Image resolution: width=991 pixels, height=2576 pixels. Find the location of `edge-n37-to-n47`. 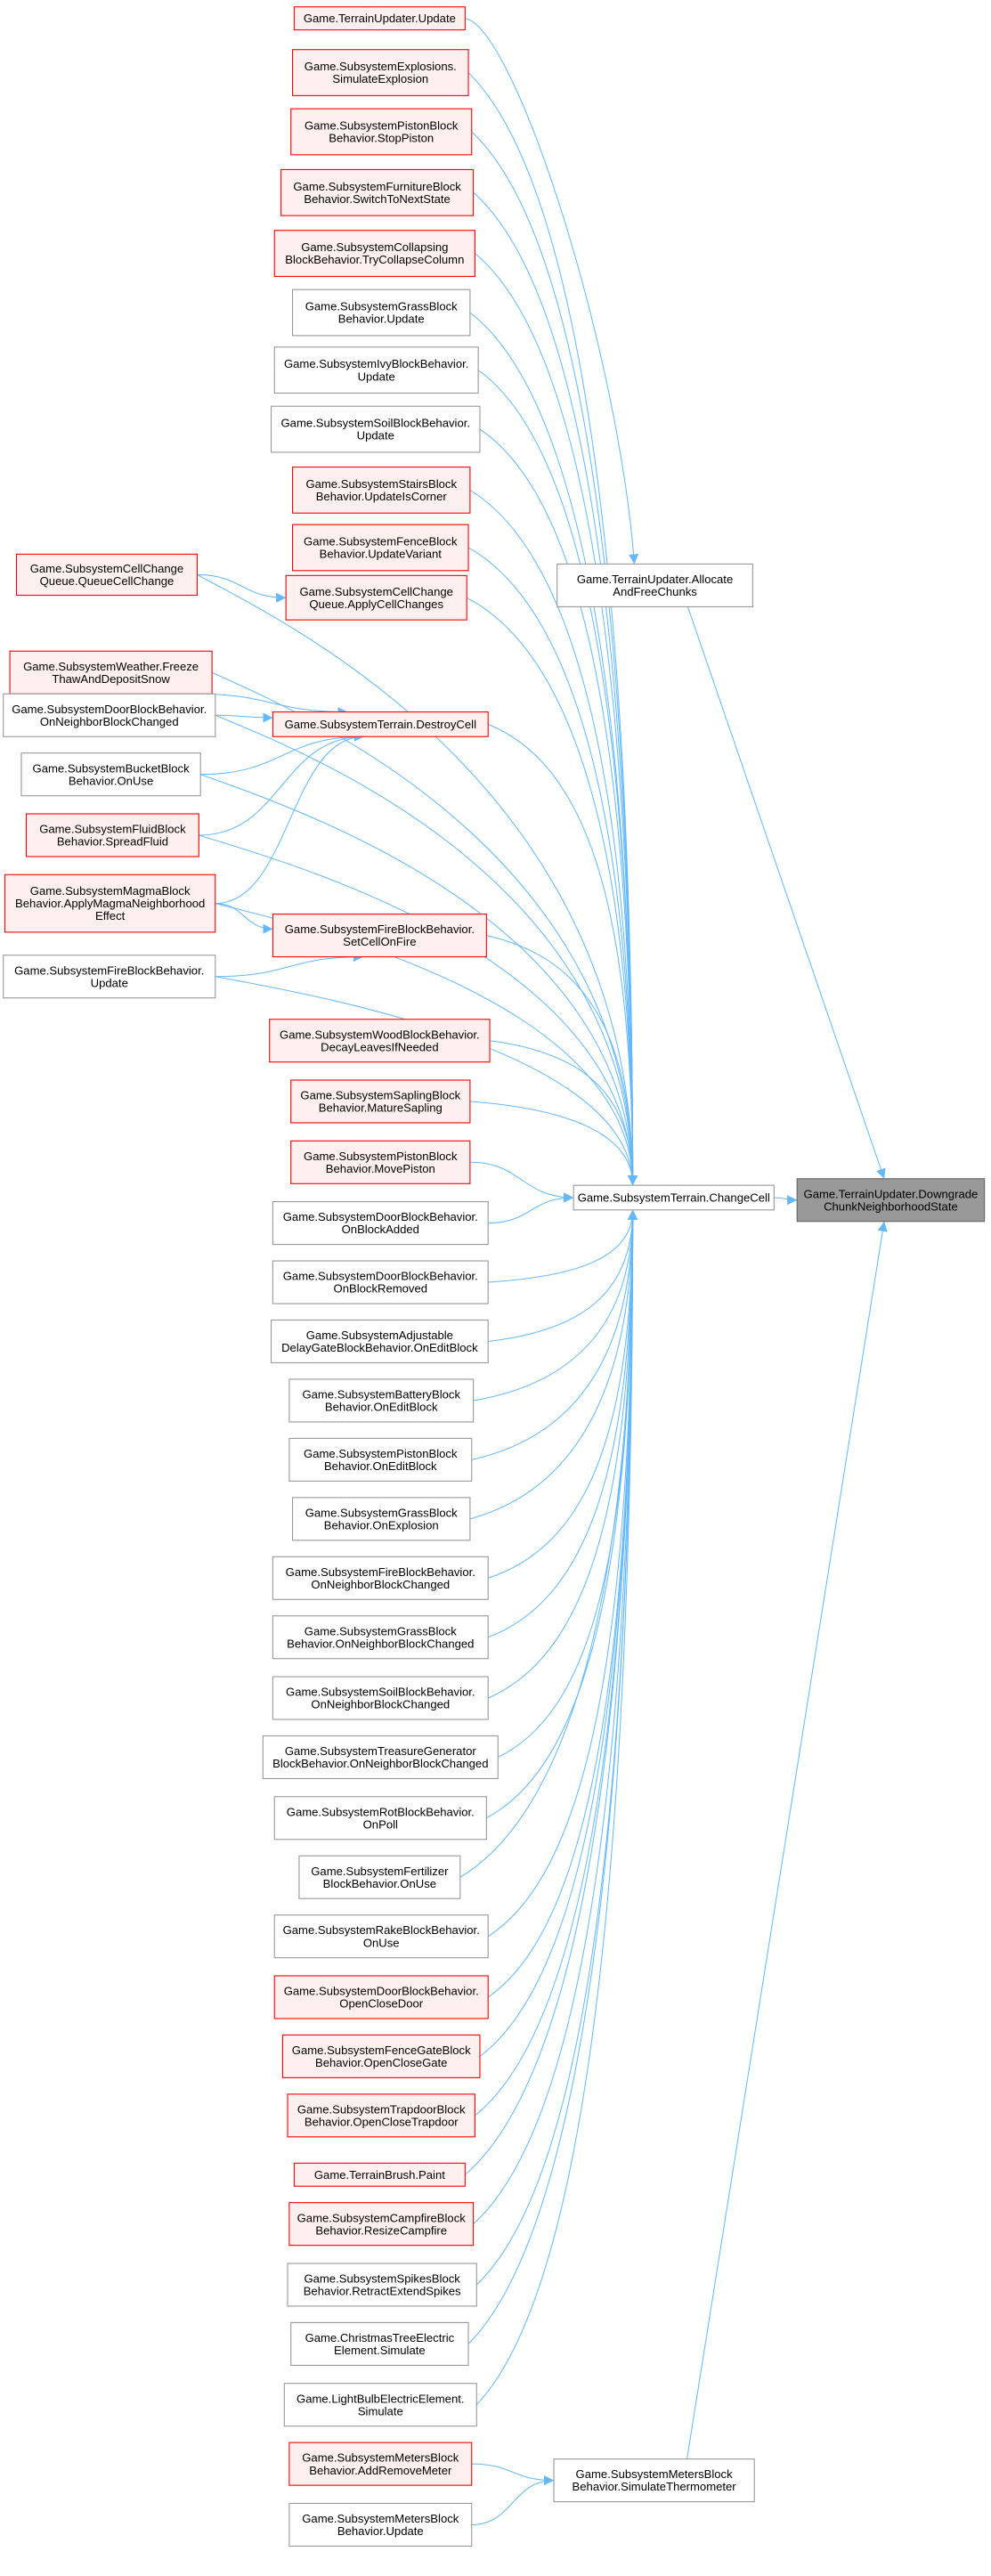

edge-n37-to-n47 is located at coordinates (562, 1603).